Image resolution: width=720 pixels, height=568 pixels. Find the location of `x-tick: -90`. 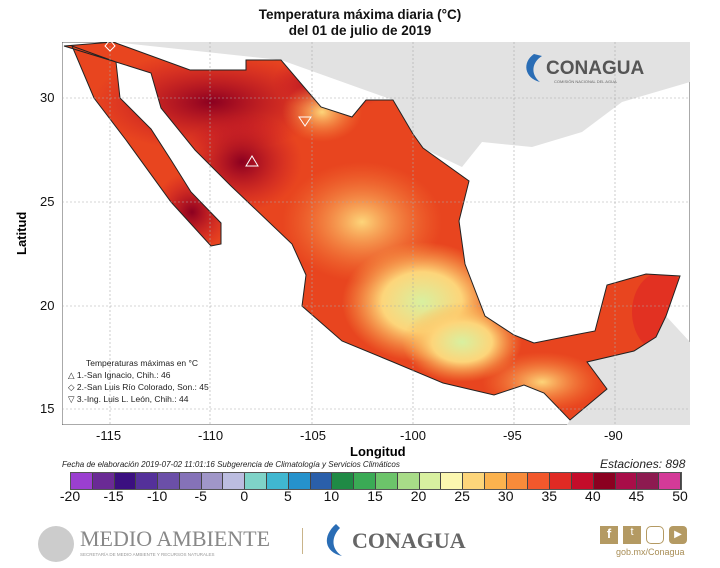

x-tick: -90 is located at coordinates (613, 435).